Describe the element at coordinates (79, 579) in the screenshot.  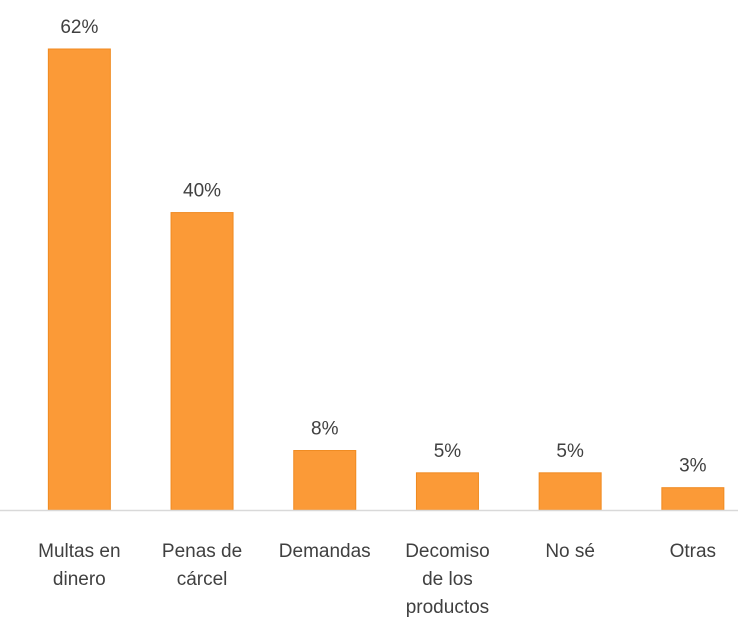
I see `label-line: dinero` at that location.